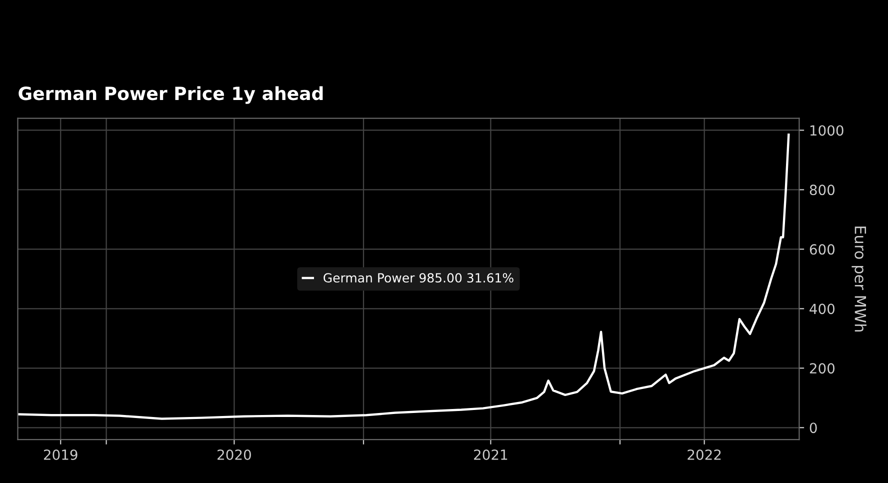  I want to click on y-tick-label: 800, so click(822, 190).